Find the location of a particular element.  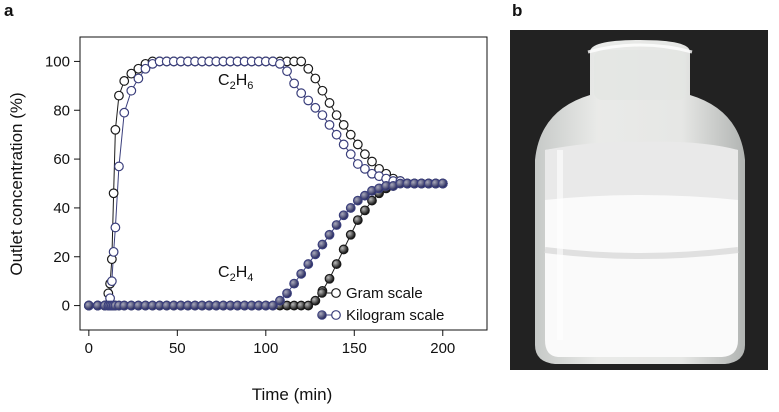

annotation: C2H4 is located at coordinates (235, 274).